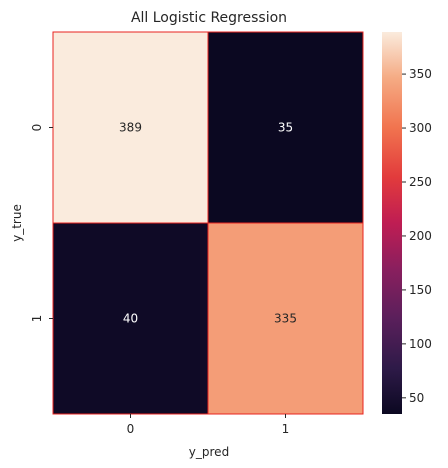  I want to click on colorbar-tick-label-6: 350, so click(420, 74).